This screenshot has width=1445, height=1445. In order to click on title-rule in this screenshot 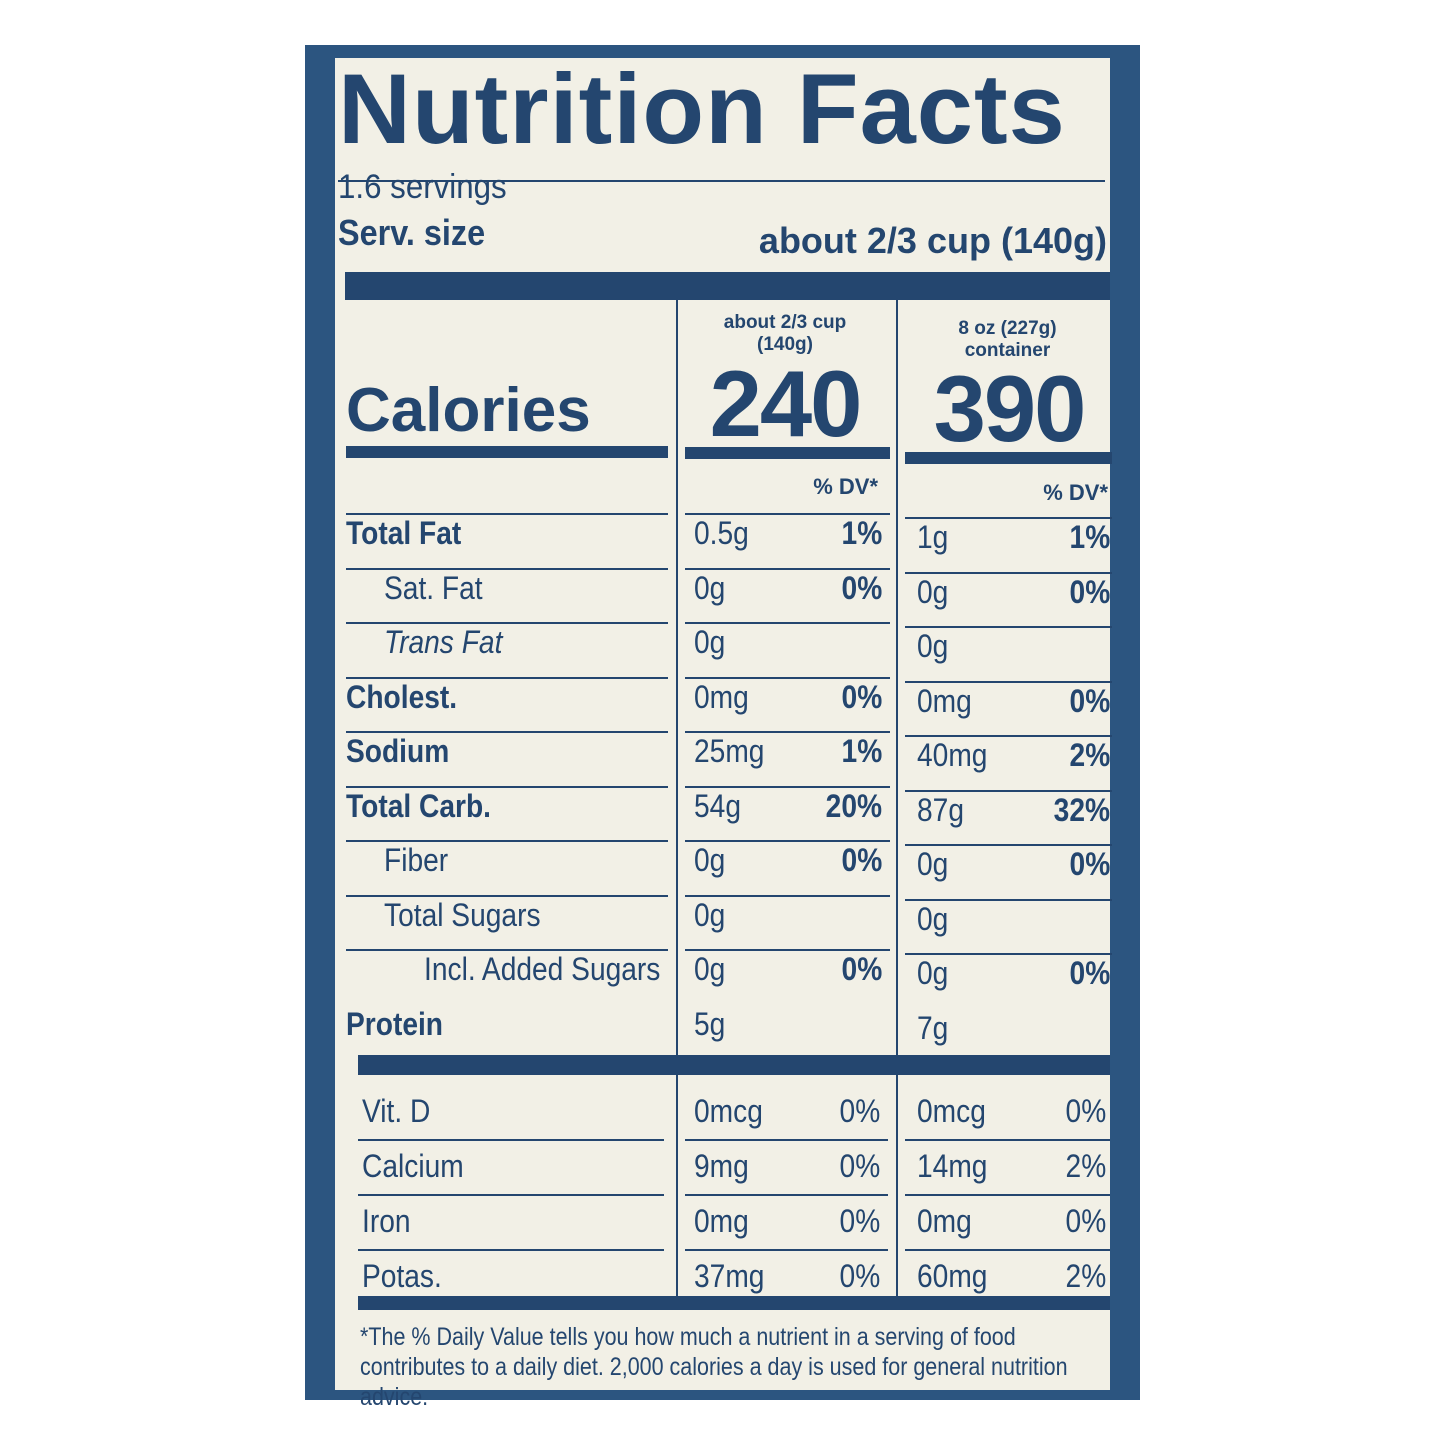, I will do `click(721, 181)`.